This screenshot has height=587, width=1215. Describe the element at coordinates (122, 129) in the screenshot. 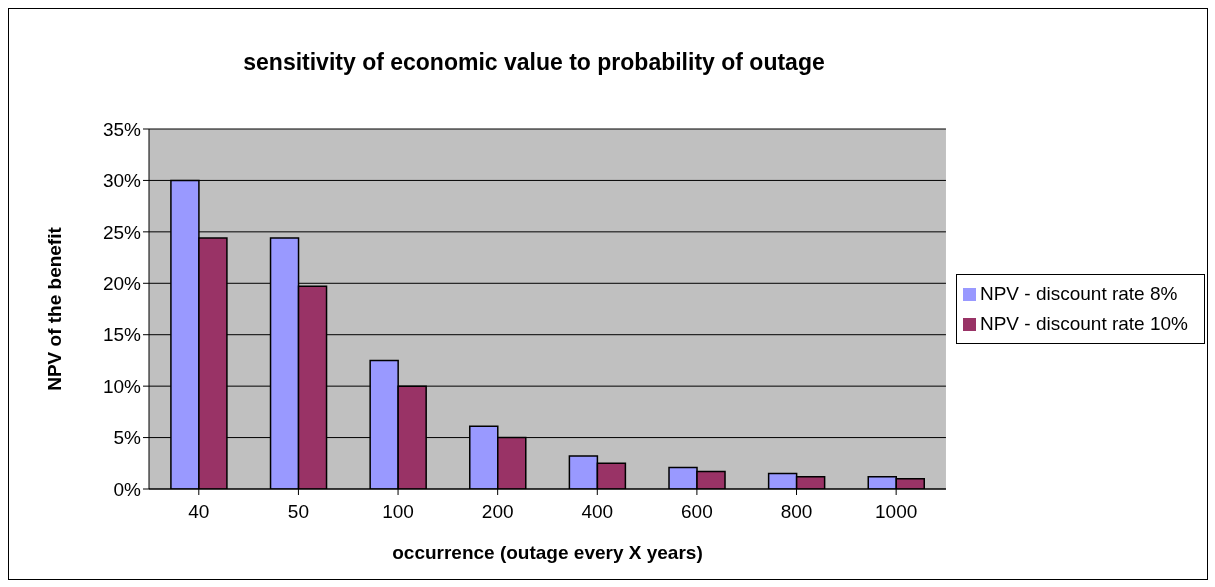

I see `y-tick-label: 35%` at that location.